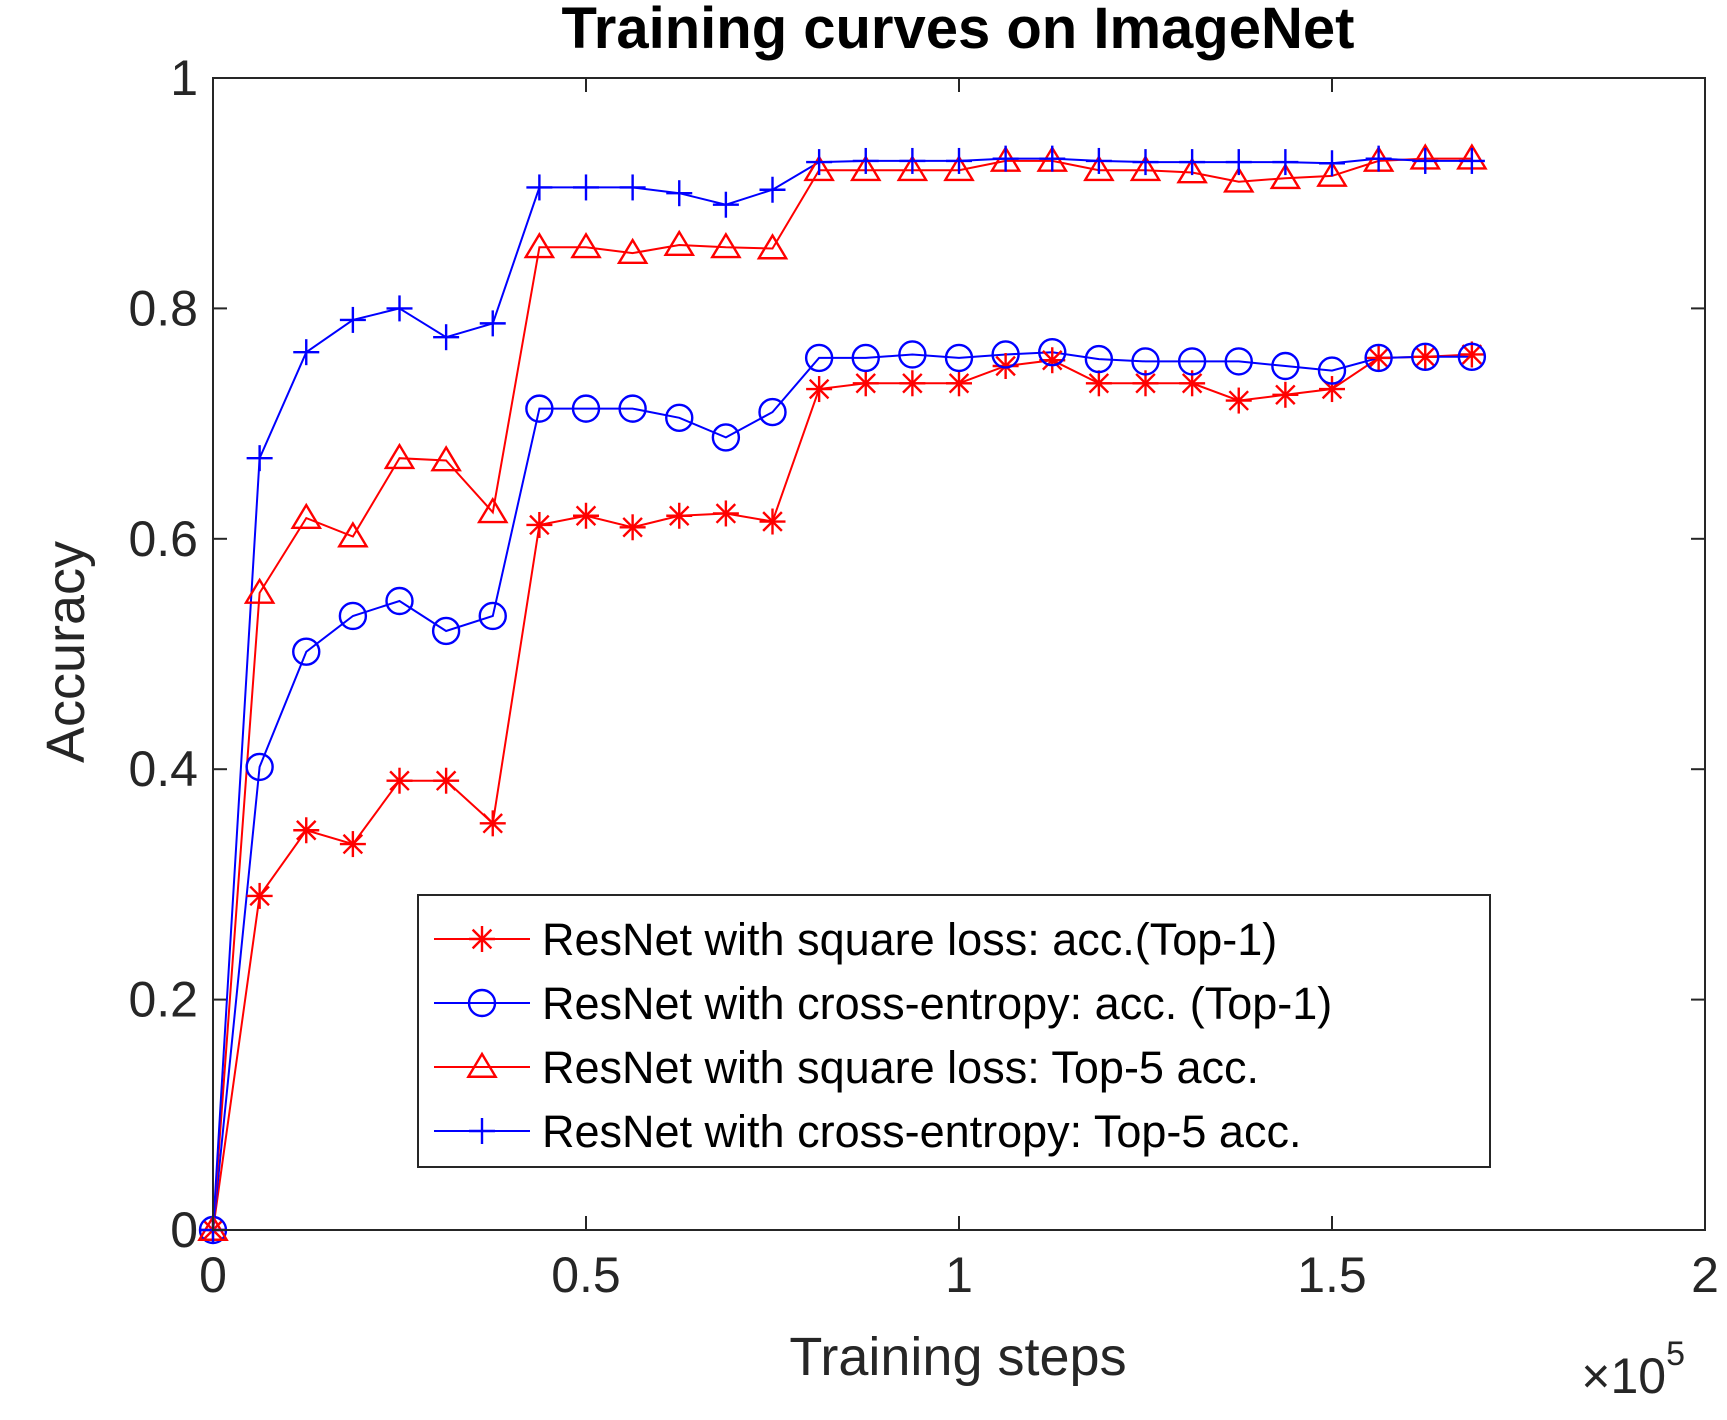 Image resolution: width=1727 pixels, height=1420 pixels. What do you see at coordinates (1332, 1275) in the screenshot?
I see `x-tick-label: 1.5` at bounding box center [1332, 1275].